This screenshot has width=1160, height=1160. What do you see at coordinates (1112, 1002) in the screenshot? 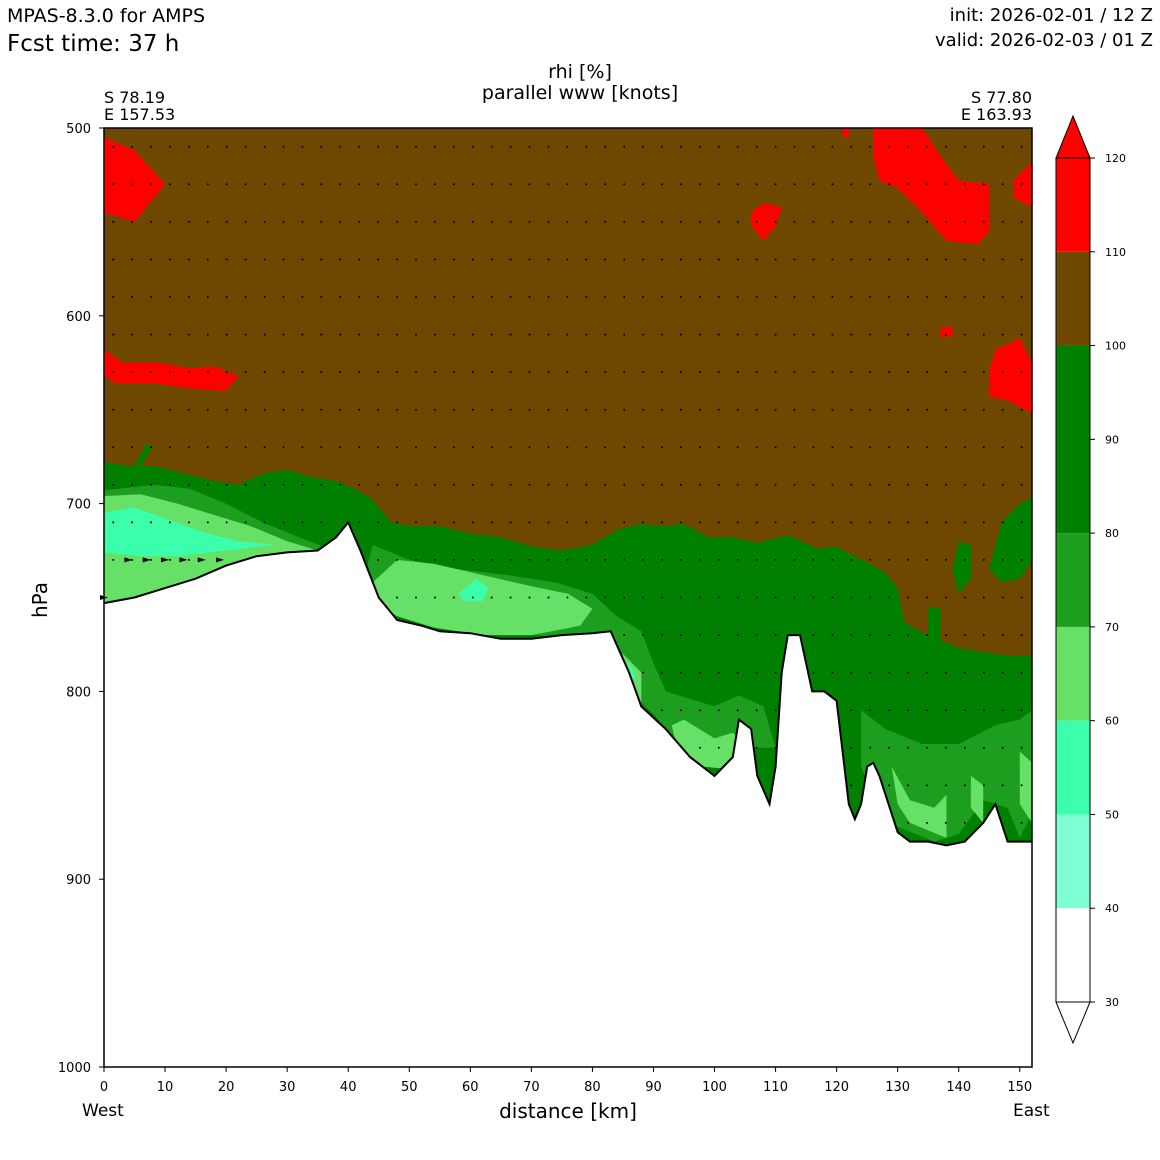
I see `colorbar-tick-label: 30` at bounding box center [1112, 1002].